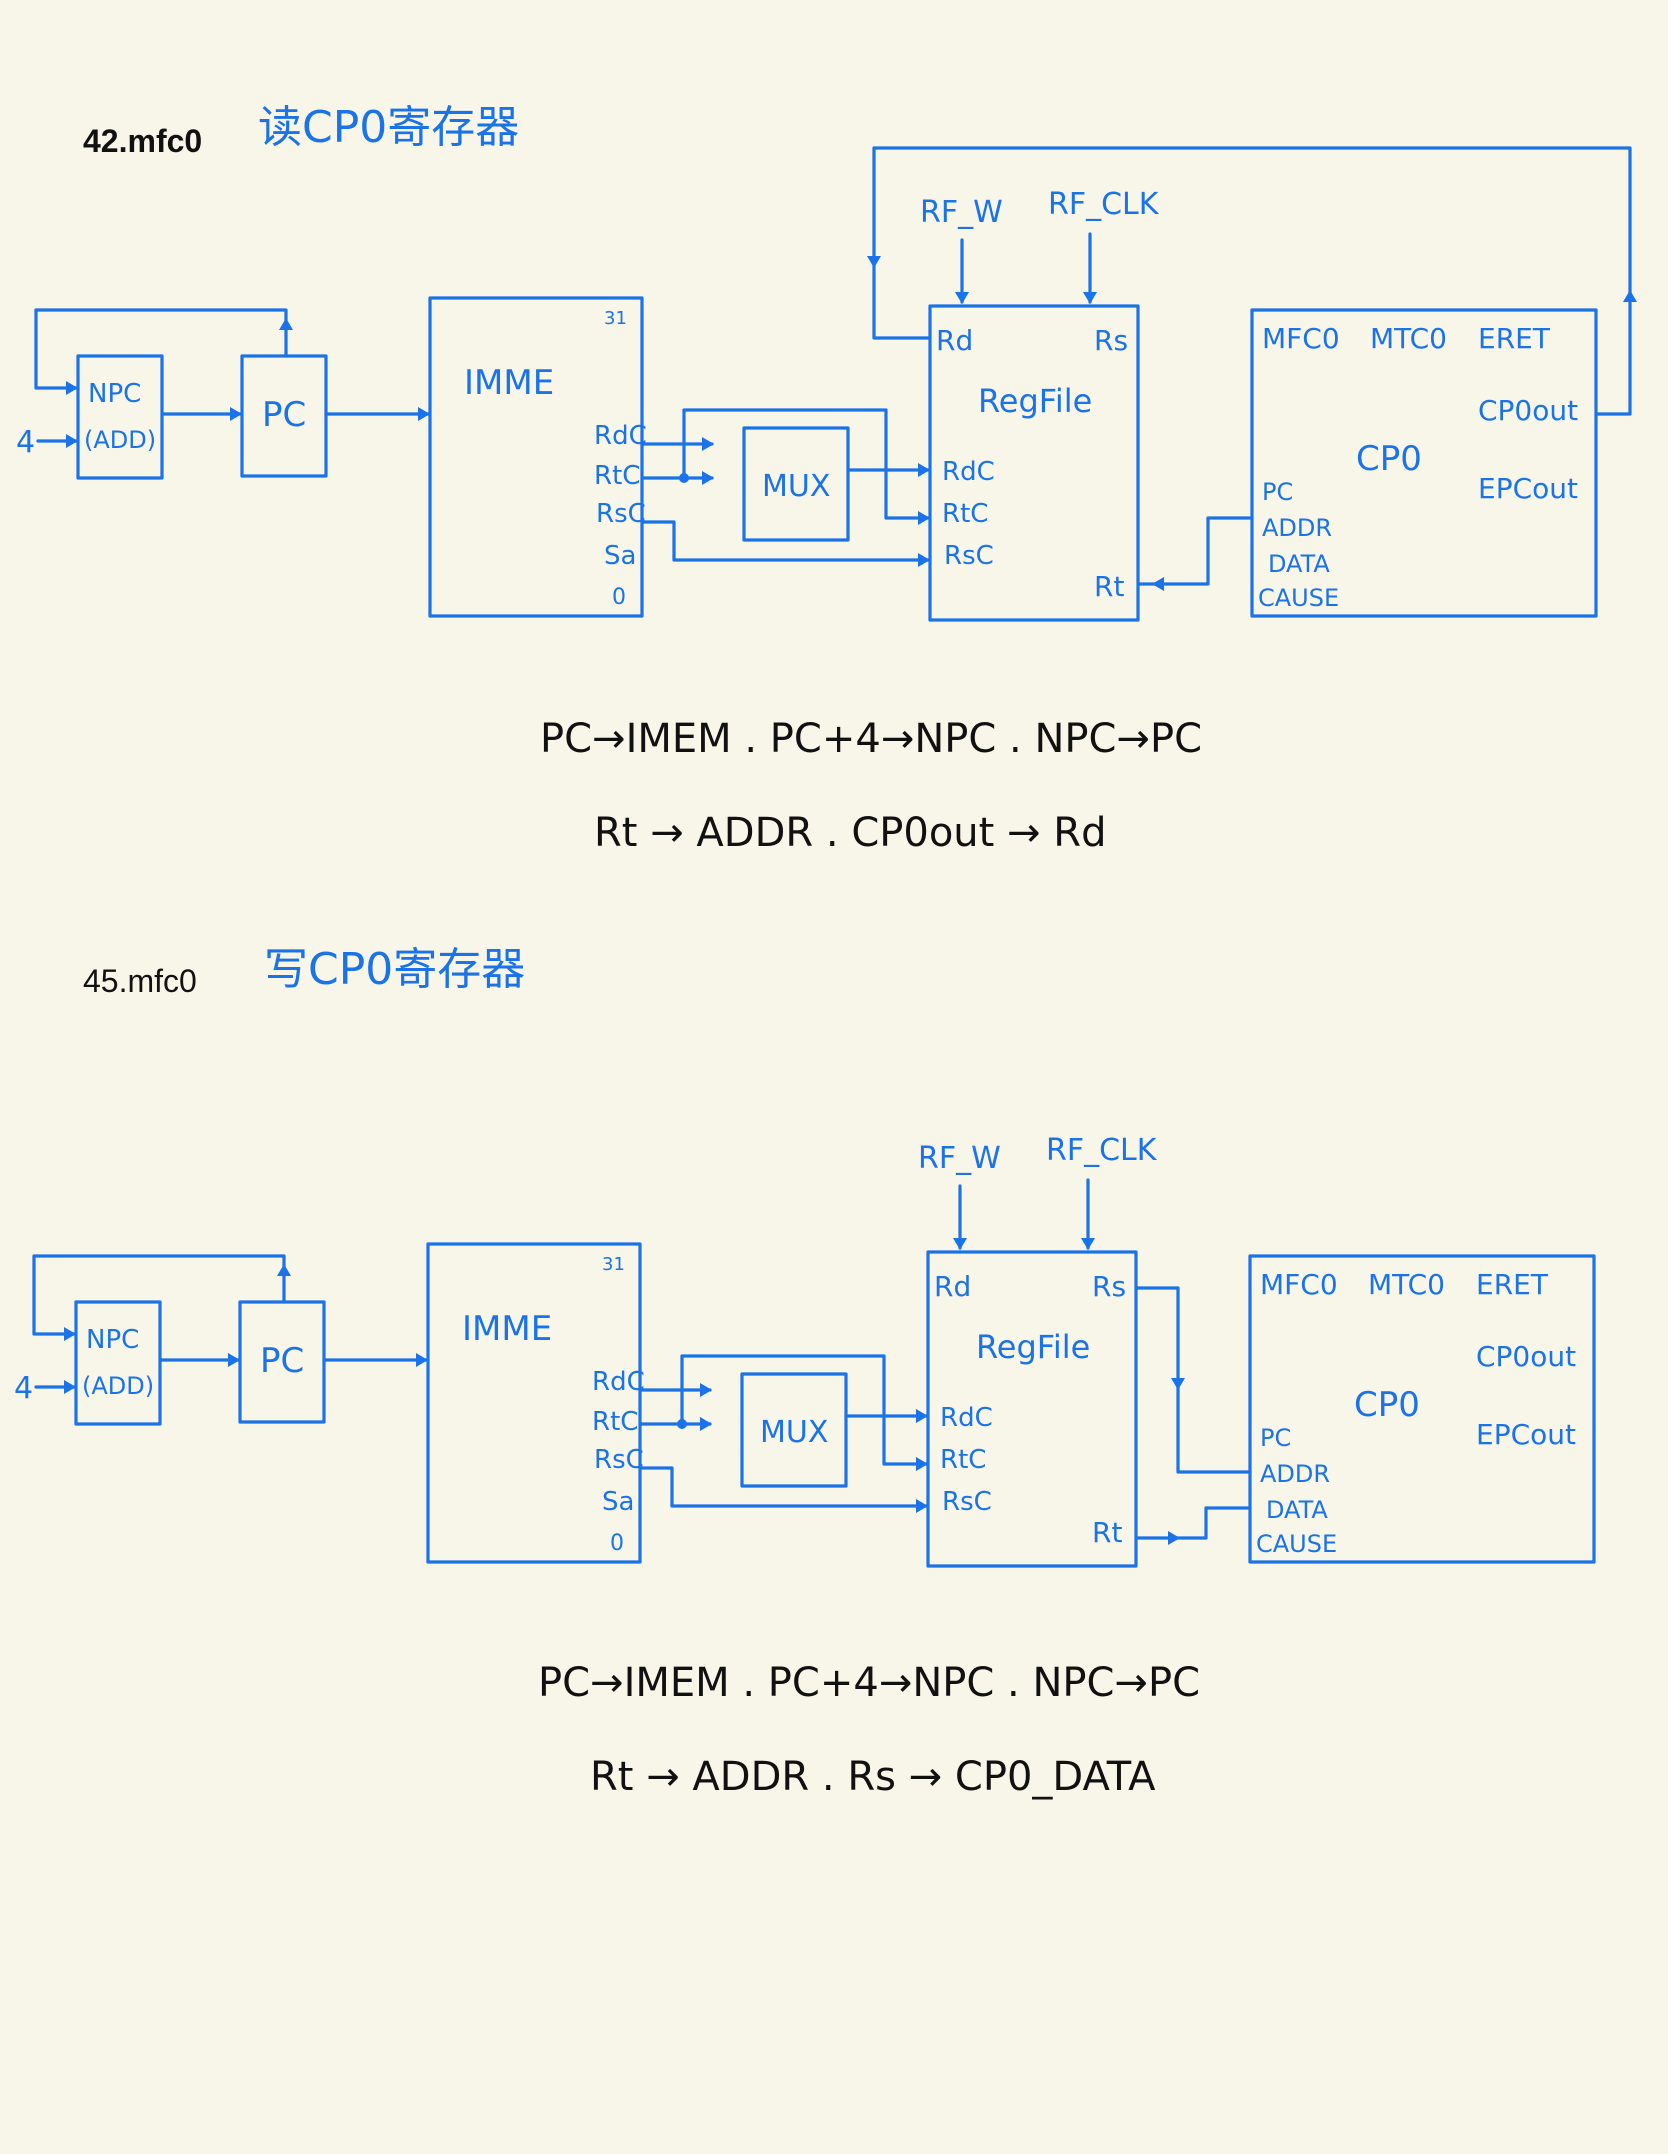  I want to click on regfile-port-rsc: RsC, so click(967, 1502).